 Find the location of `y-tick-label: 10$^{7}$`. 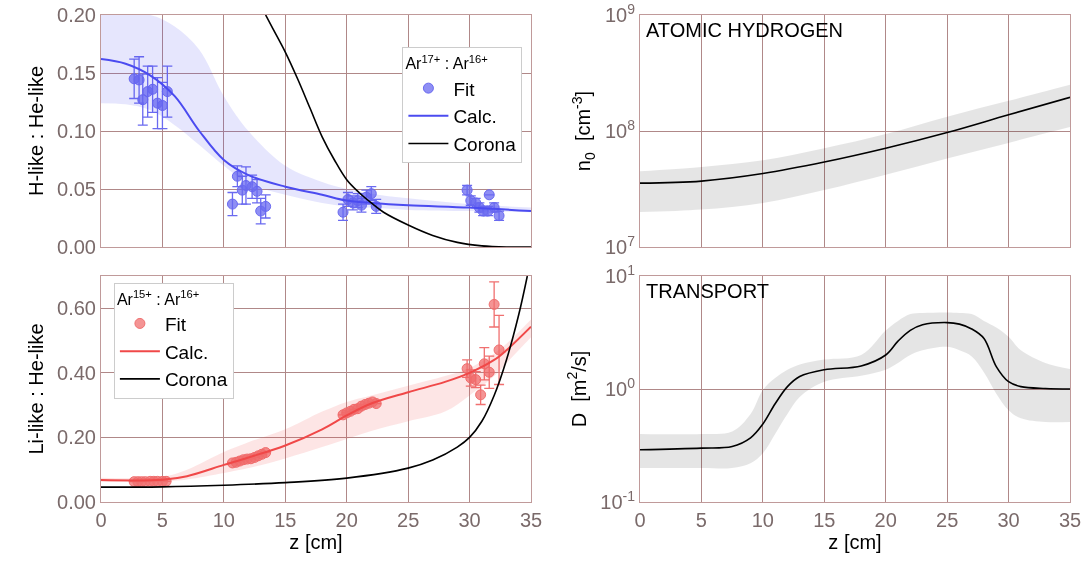

y-tick-label: 10$^{7}$ is located at coordinates (620, 245).